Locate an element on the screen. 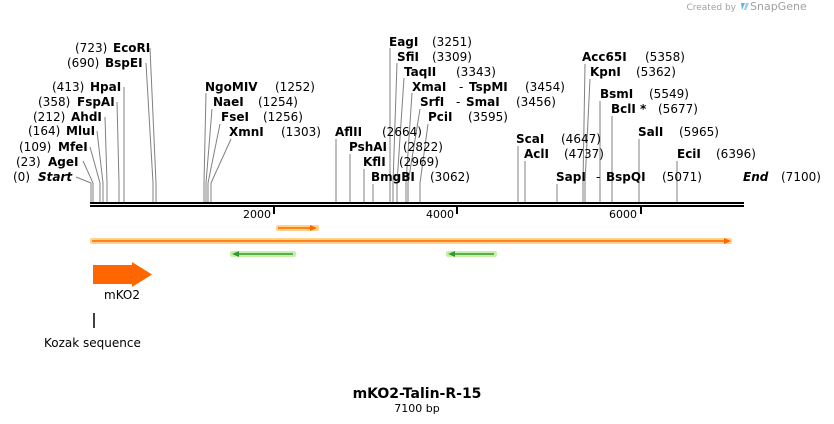 The image size is (834, 424). site-line-ecori is located at coordinates (153, 124).